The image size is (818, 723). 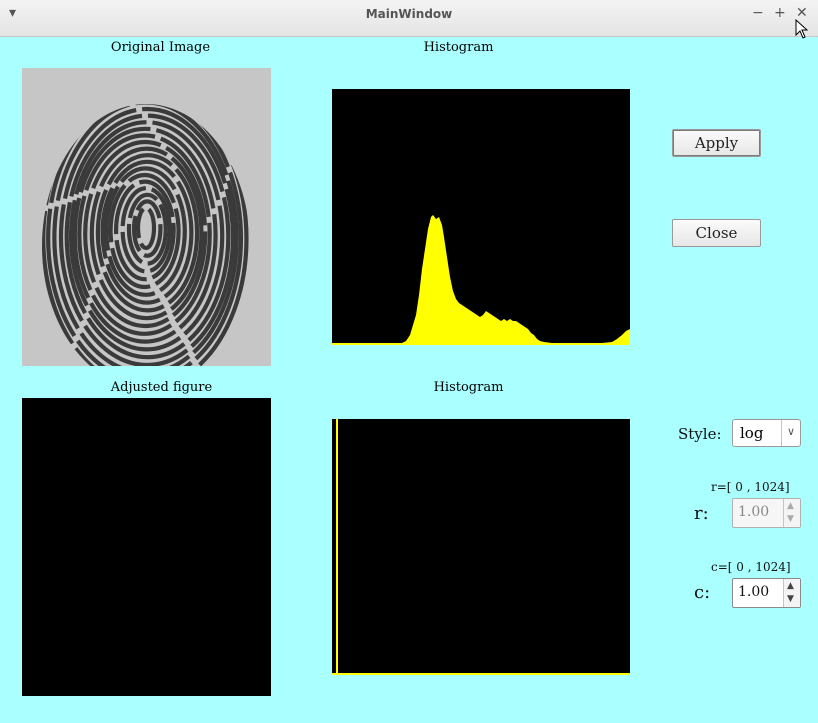 What do you see at coordinates (146, 547) in the screenshot?
I see `adjusted-figure-view` at bounding box center [146, 547].